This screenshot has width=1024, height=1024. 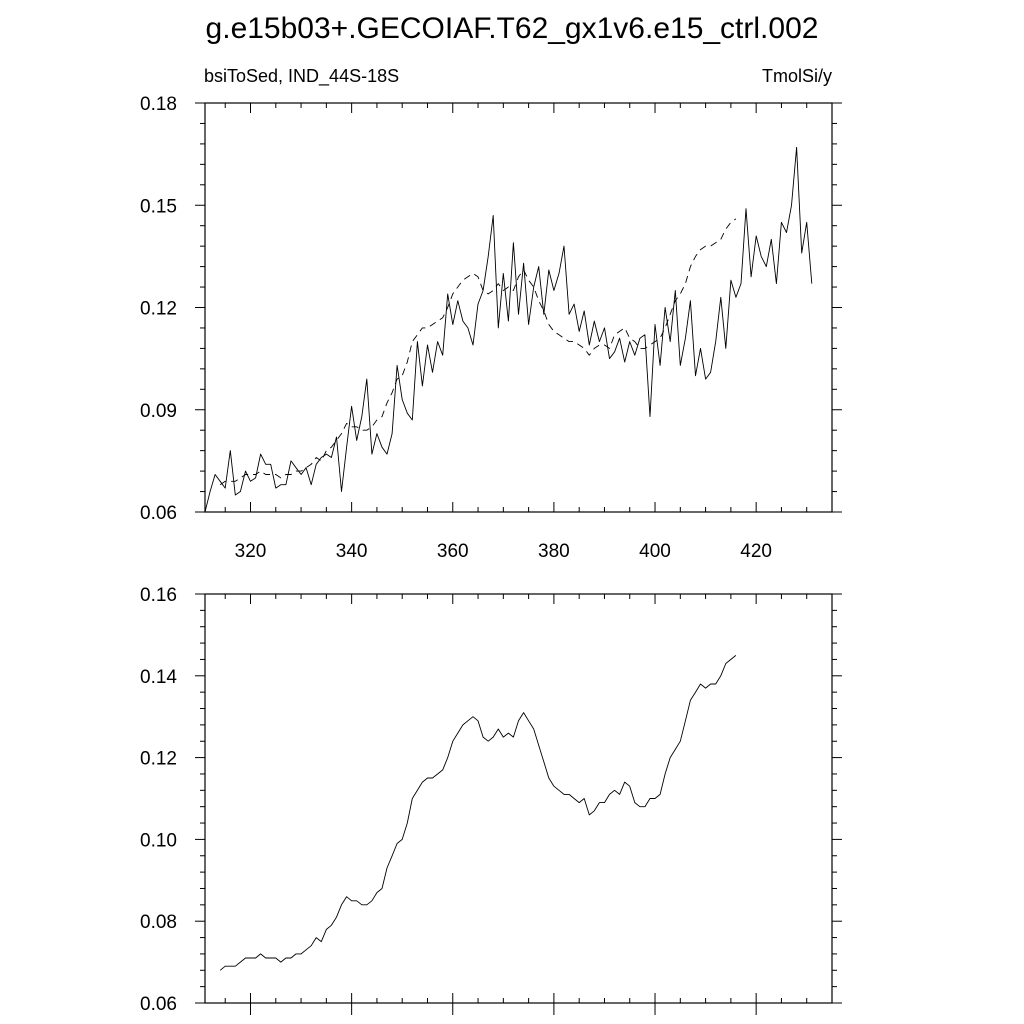 I want to click on x-tick-label: 400, so click(x=655, y=551).